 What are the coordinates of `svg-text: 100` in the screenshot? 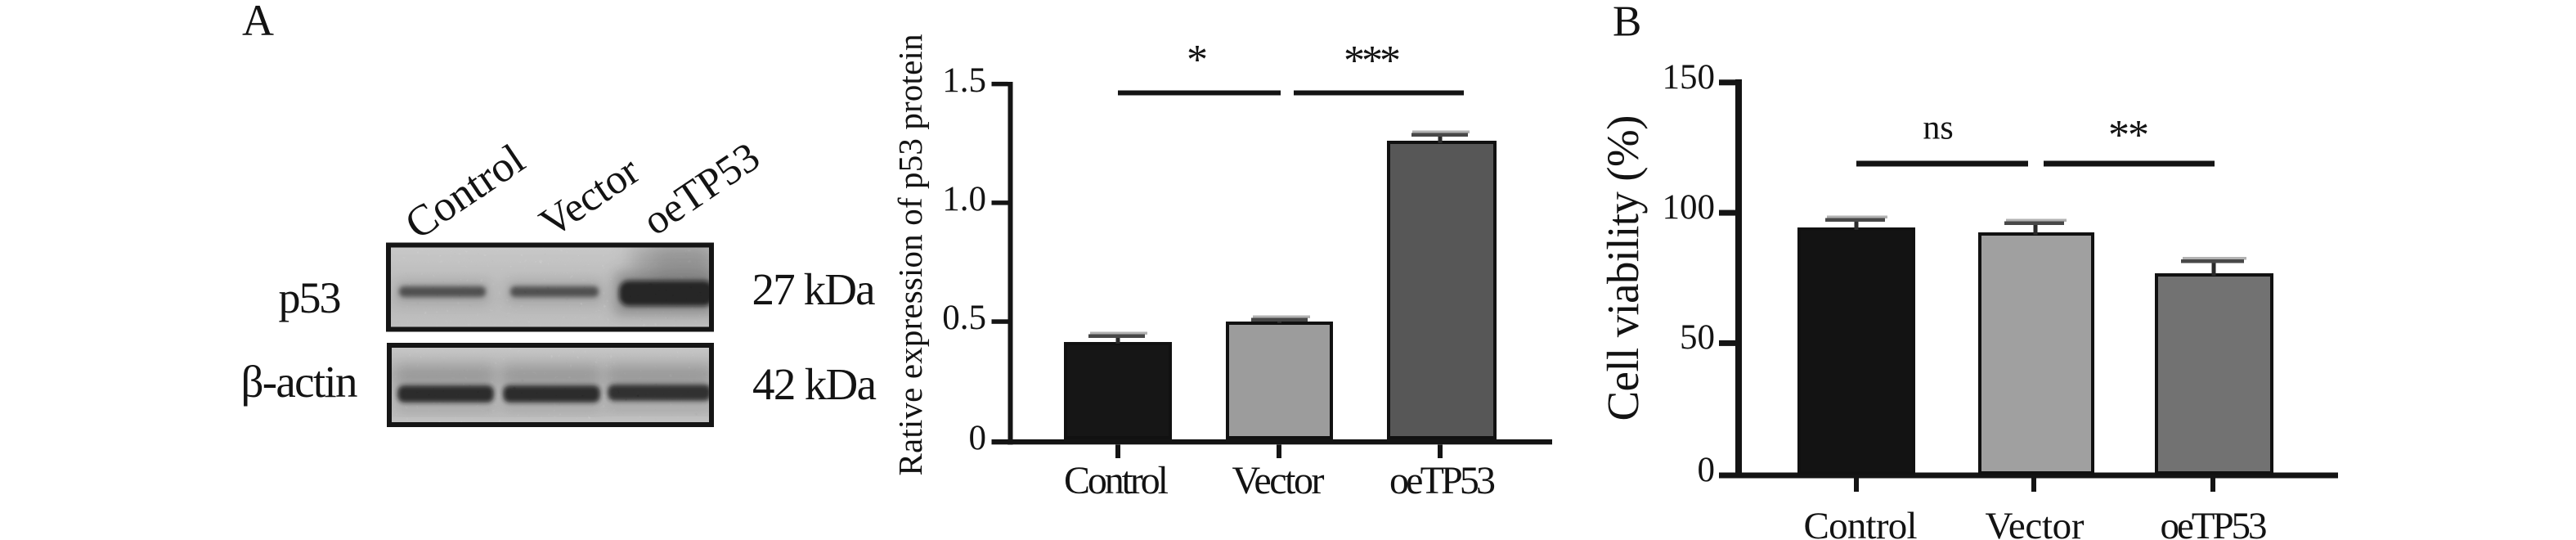 It's located at (1690, 208).